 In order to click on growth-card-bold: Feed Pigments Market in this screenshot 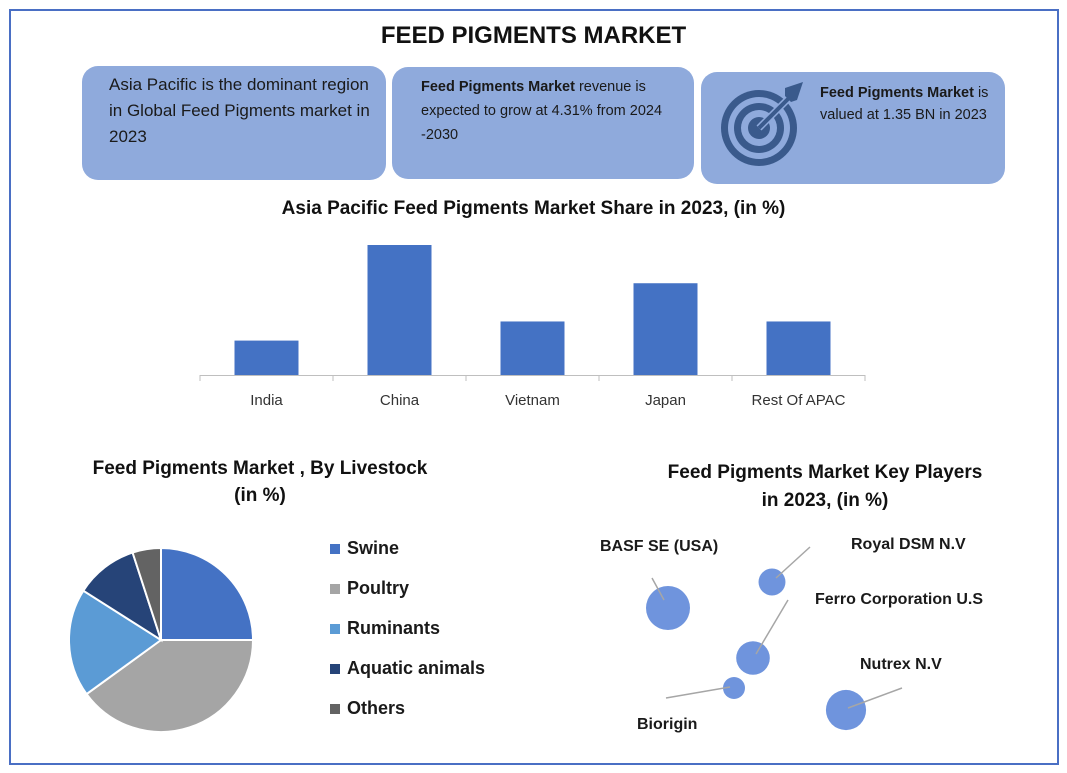, I will do `click(498, 87)`.